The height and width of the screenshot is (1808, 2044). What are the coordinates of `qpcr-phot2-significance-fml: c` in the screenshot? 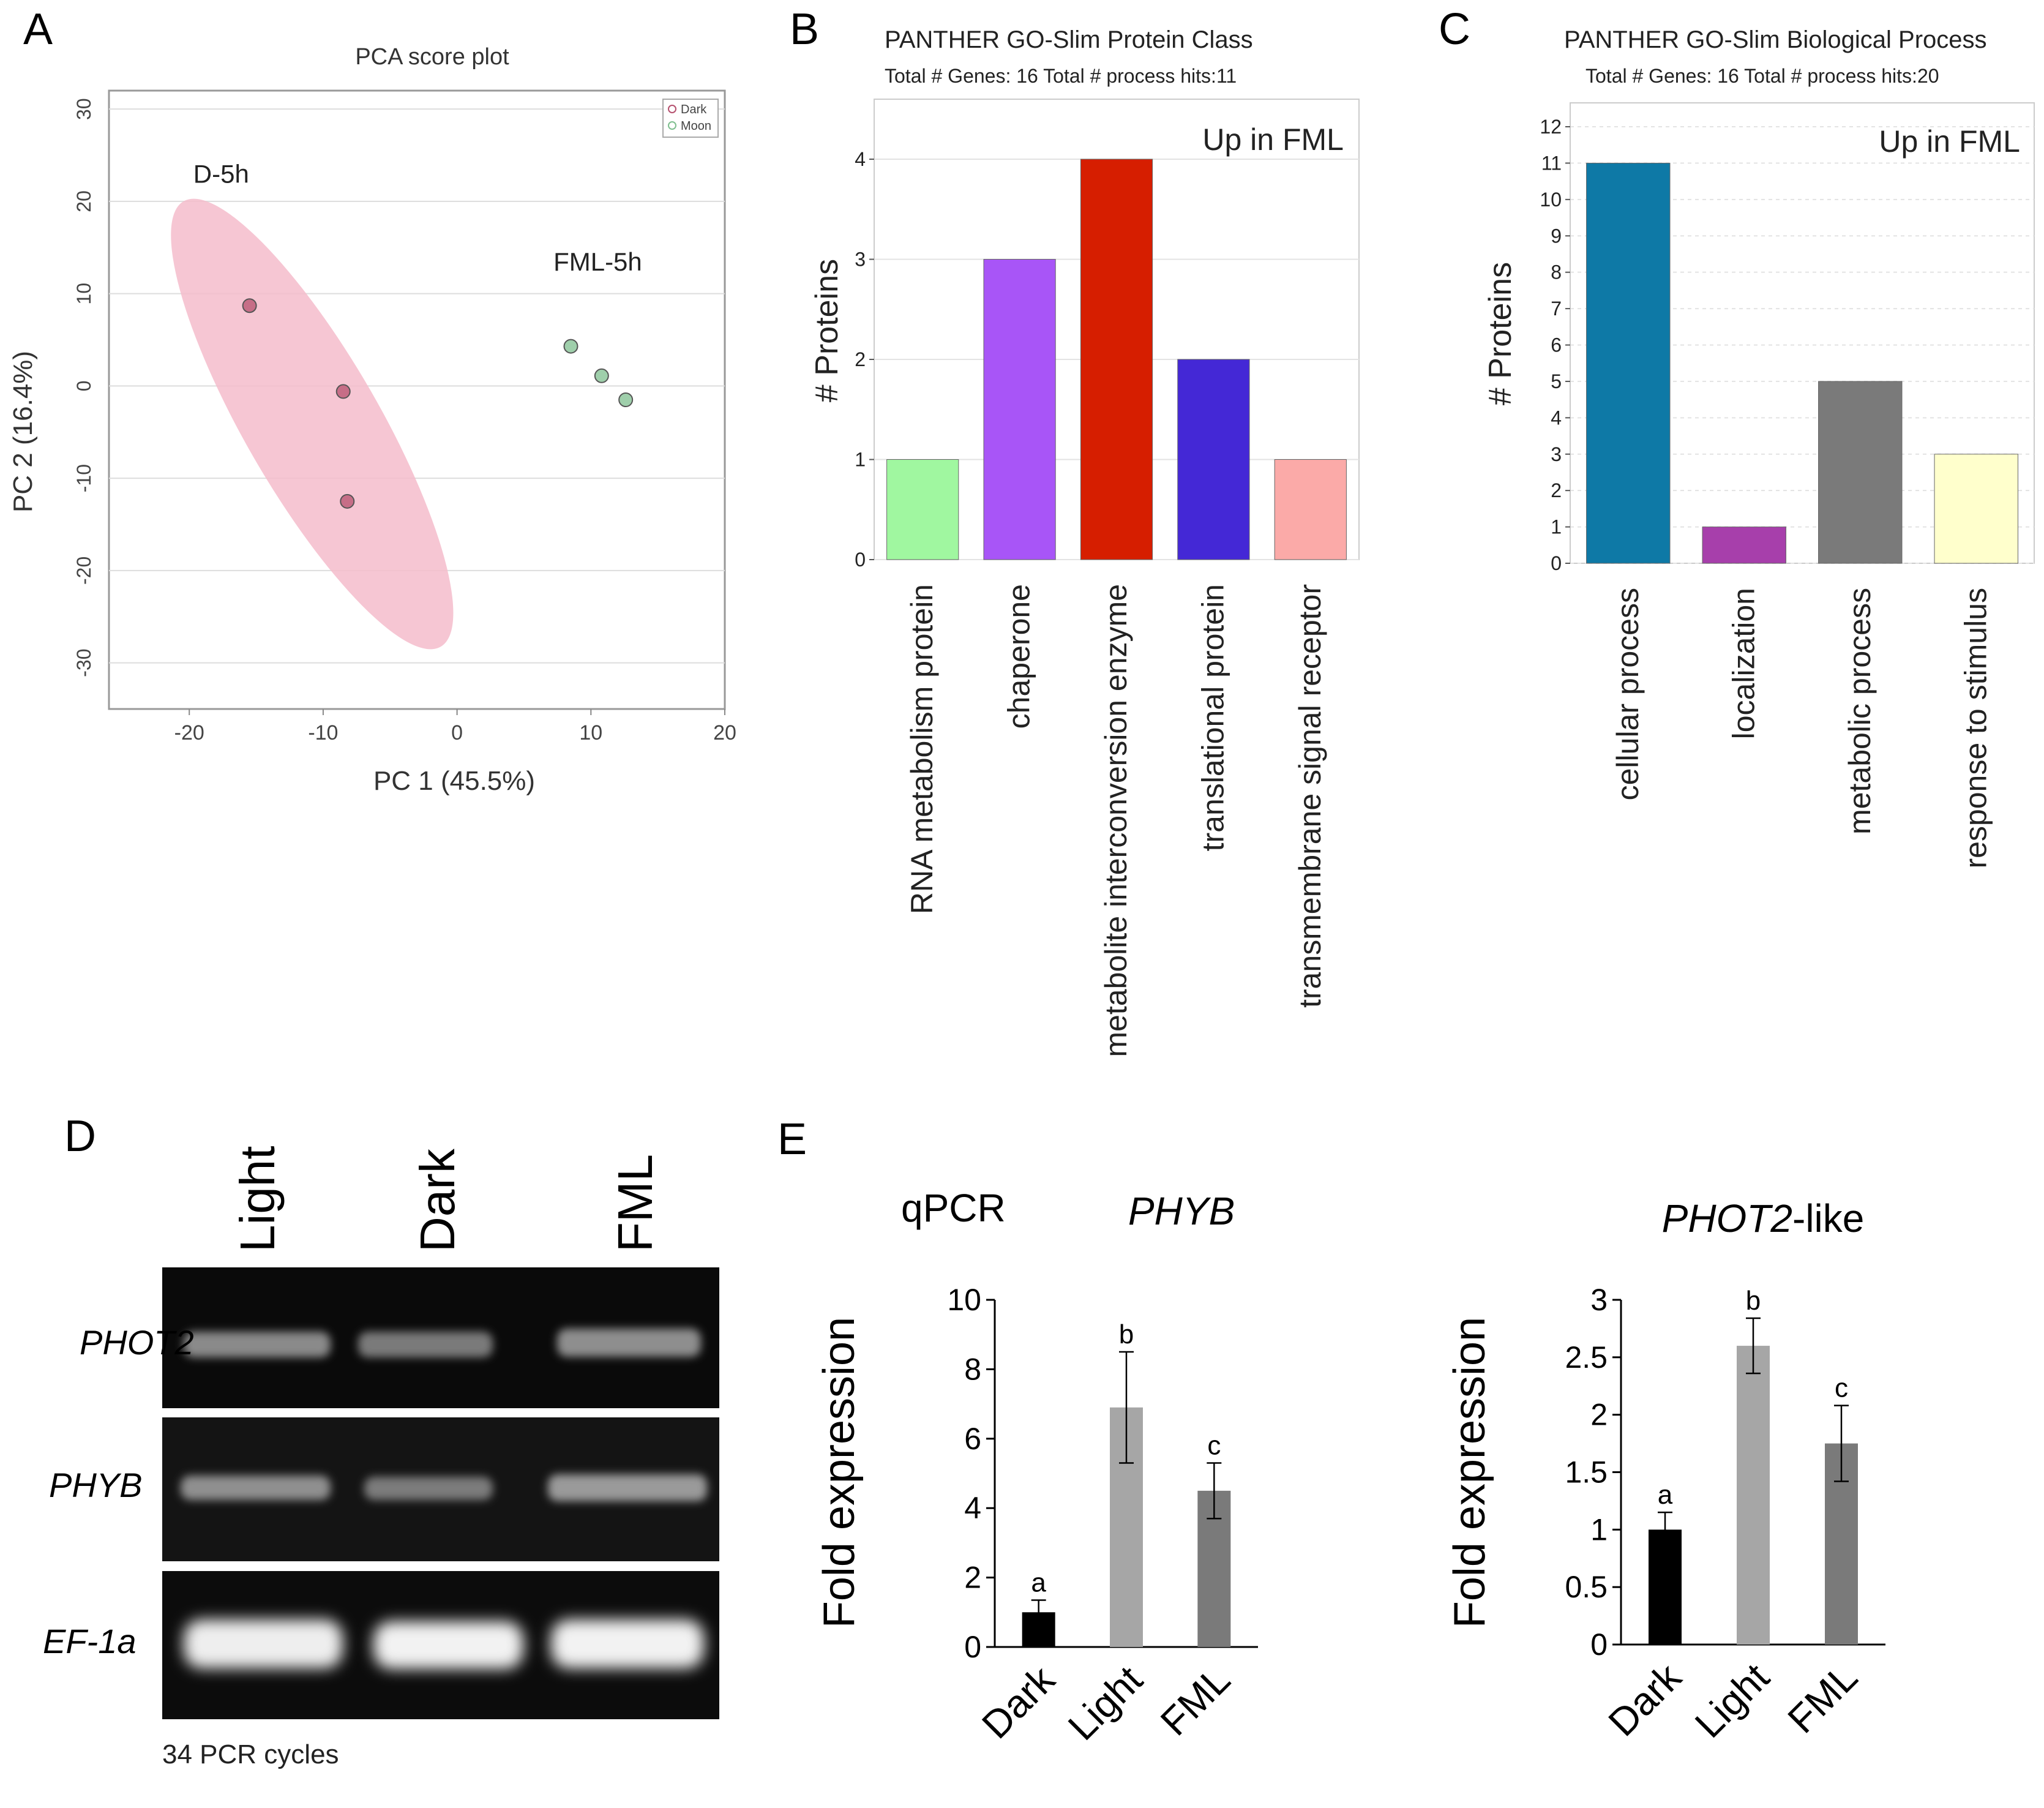 It's located at (1841, 1388).